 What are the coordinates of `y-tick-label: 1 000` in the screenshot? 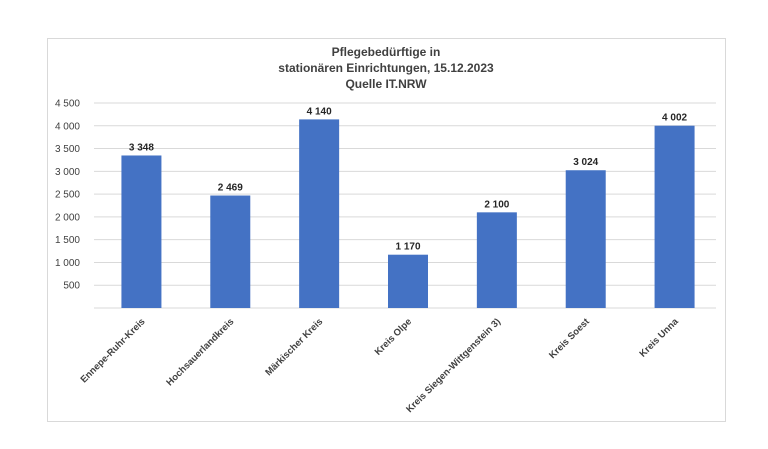 It's located at (67, 263).